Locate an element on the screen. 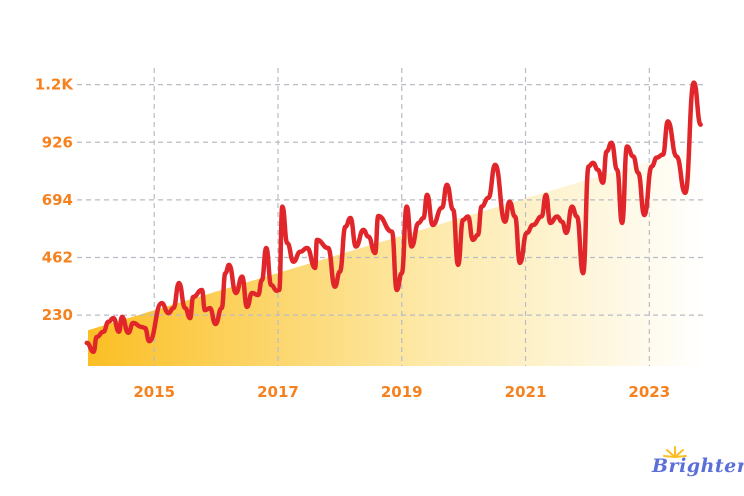 The image size is (744, 496). sun-icon is located at coordinates (675, 452).